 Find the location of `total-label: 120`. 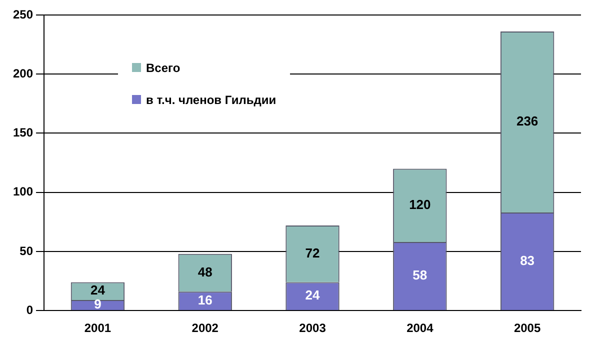

total-label: 120 is located at coordinates (420, 204).